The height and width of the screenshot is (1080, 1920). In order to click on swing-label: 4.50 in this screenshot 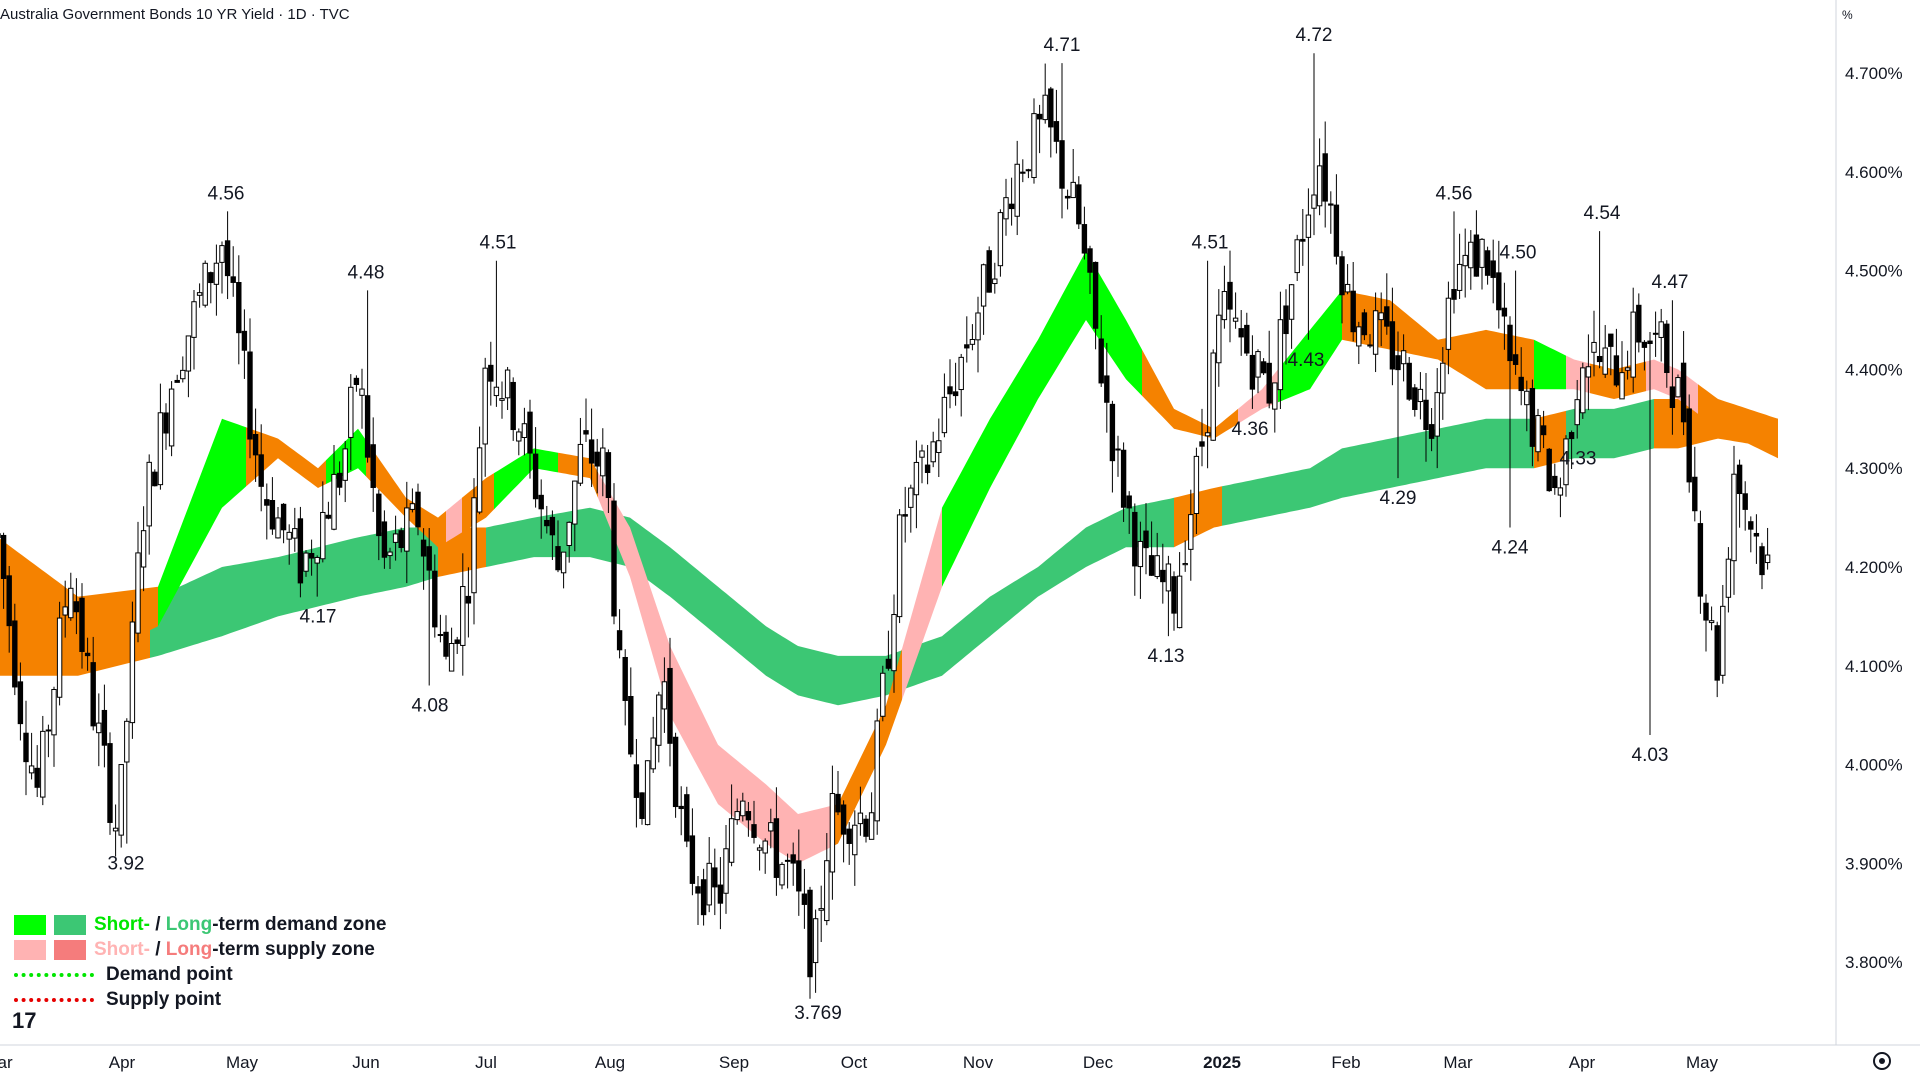, I will do `click(1518, 253)`.